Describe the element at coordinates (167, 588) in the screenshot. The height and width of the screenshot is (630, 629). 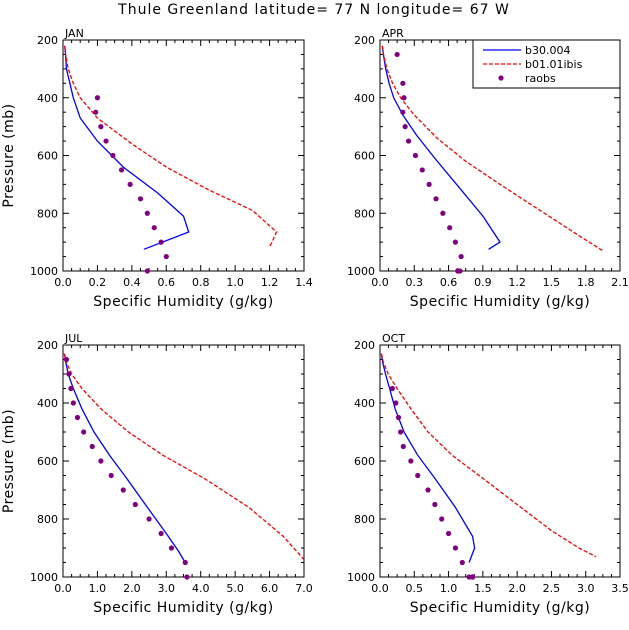
I see `x-tick-label: 3.0` at that location.